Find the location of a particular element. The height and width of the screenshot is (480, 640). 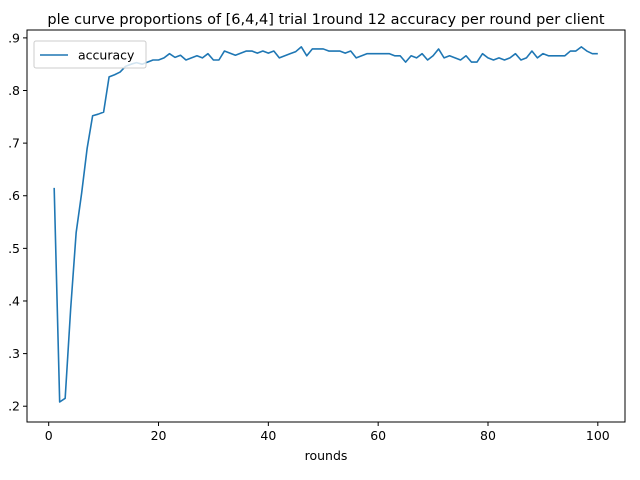

legend-label-accuracy: accuracy is located at coordinates (106, 55).